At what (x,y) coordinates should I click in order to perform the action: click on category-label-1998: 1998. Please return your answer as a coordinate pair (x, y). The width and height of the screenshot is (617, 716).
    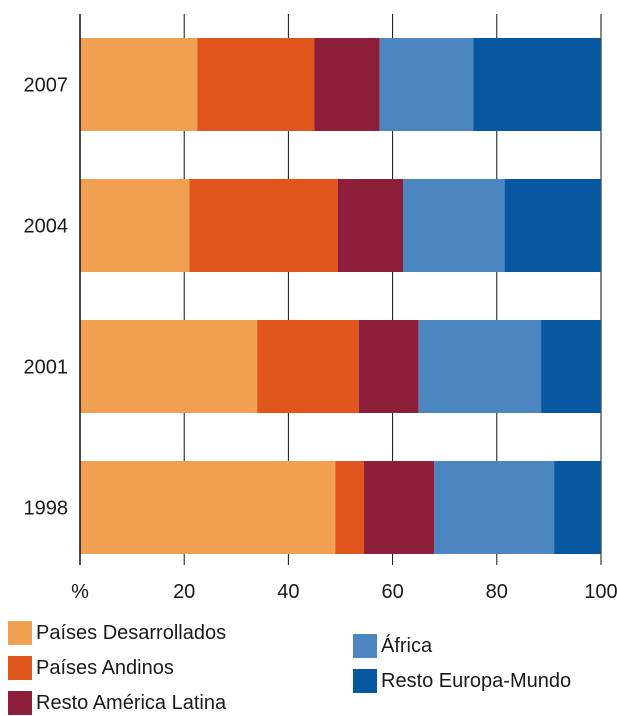
    Looking at the image, I should click on (46, 509).